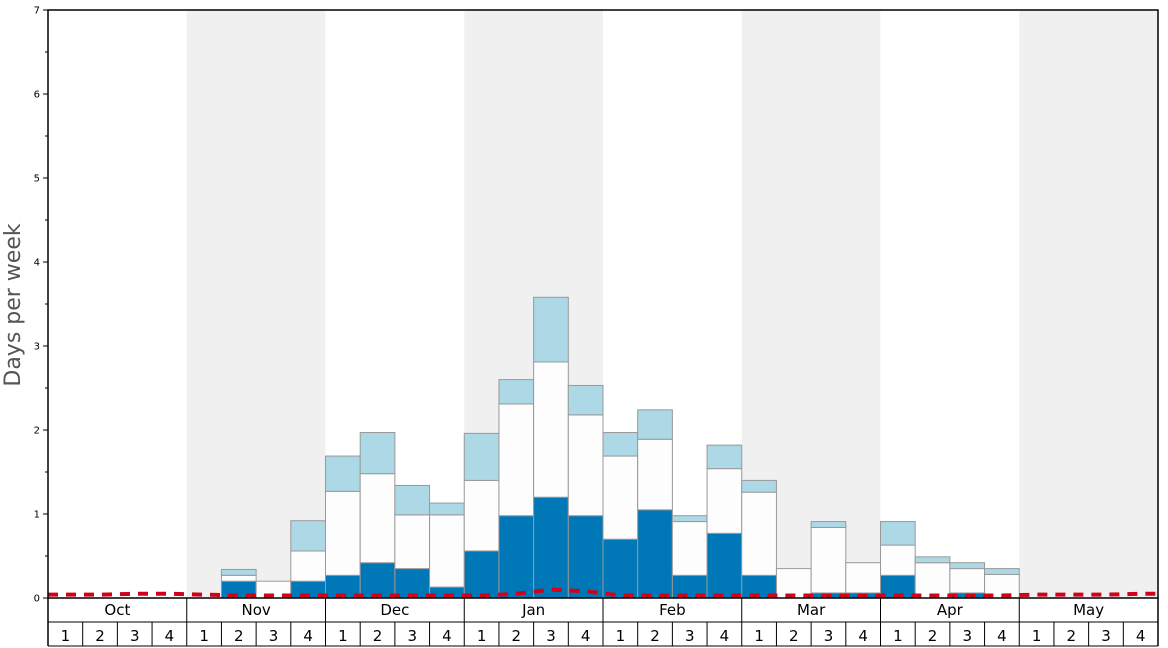 Image resolution: width=1168 pixels, height=648 pixels. What do you see at coordinates (37, 599) in the screenshot?
I see `y-tick-label-0: 0` at bounding box center [37, 599].